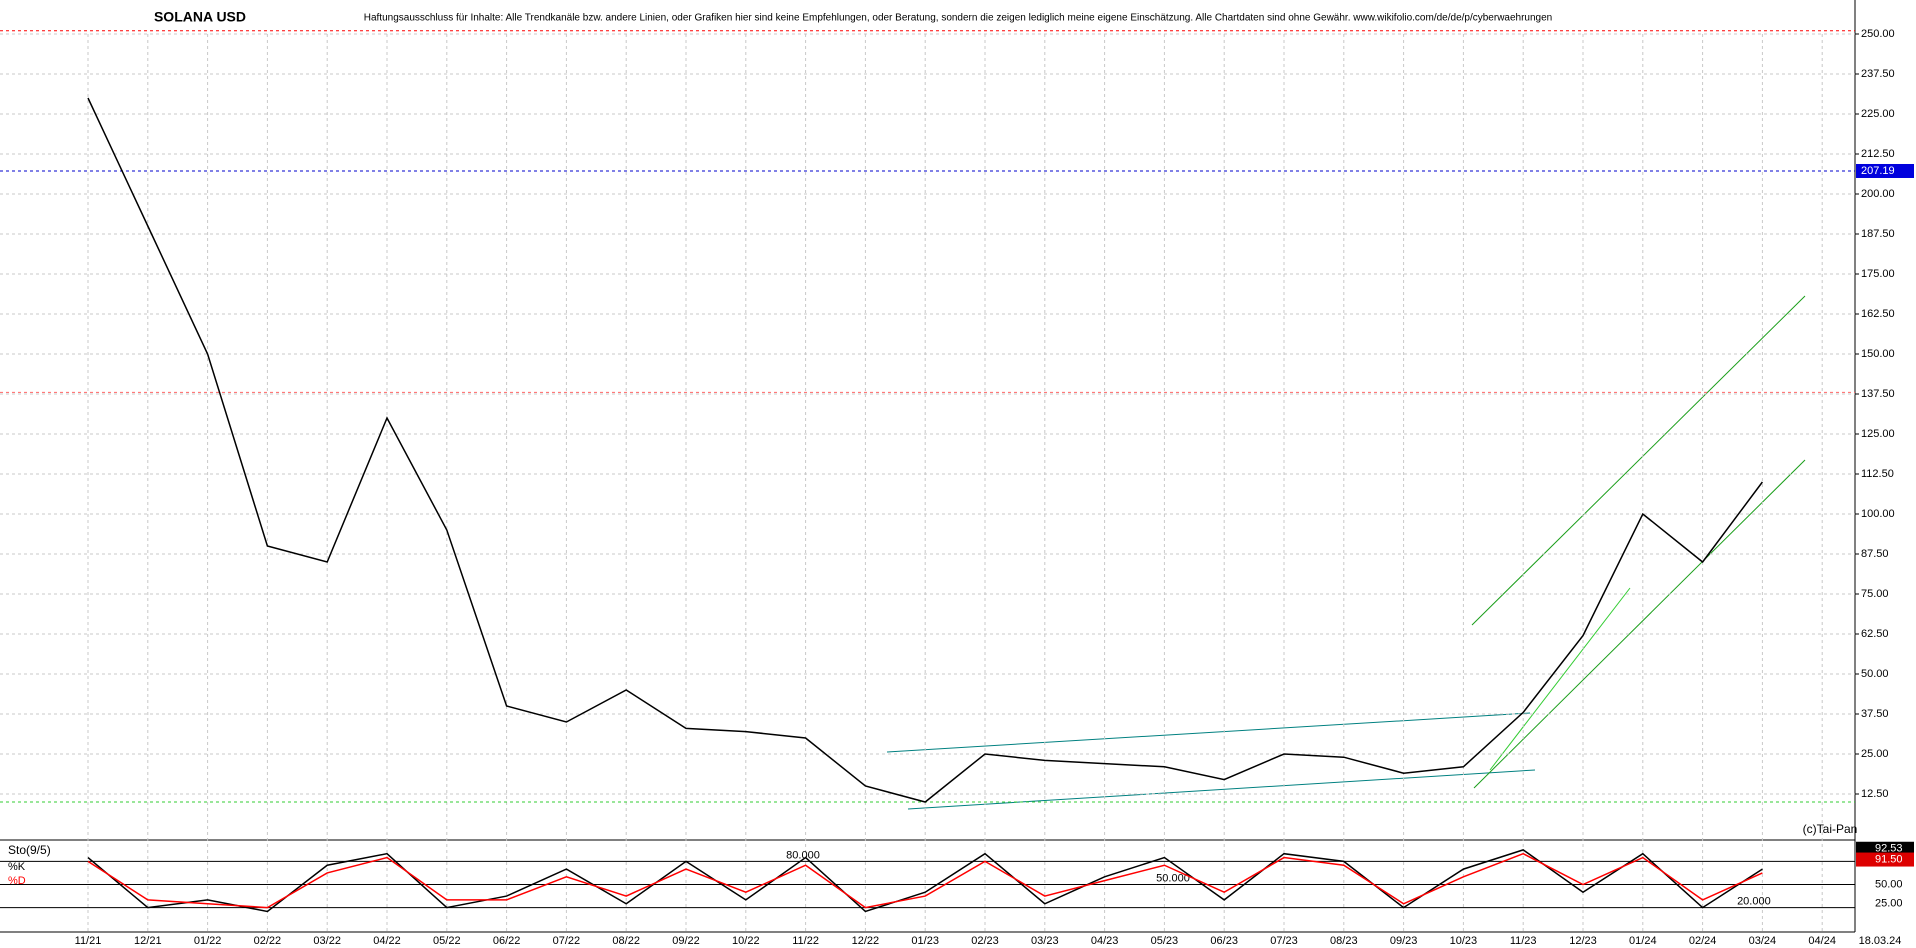  I want to click on legend-label: %D, so click(17, 881).